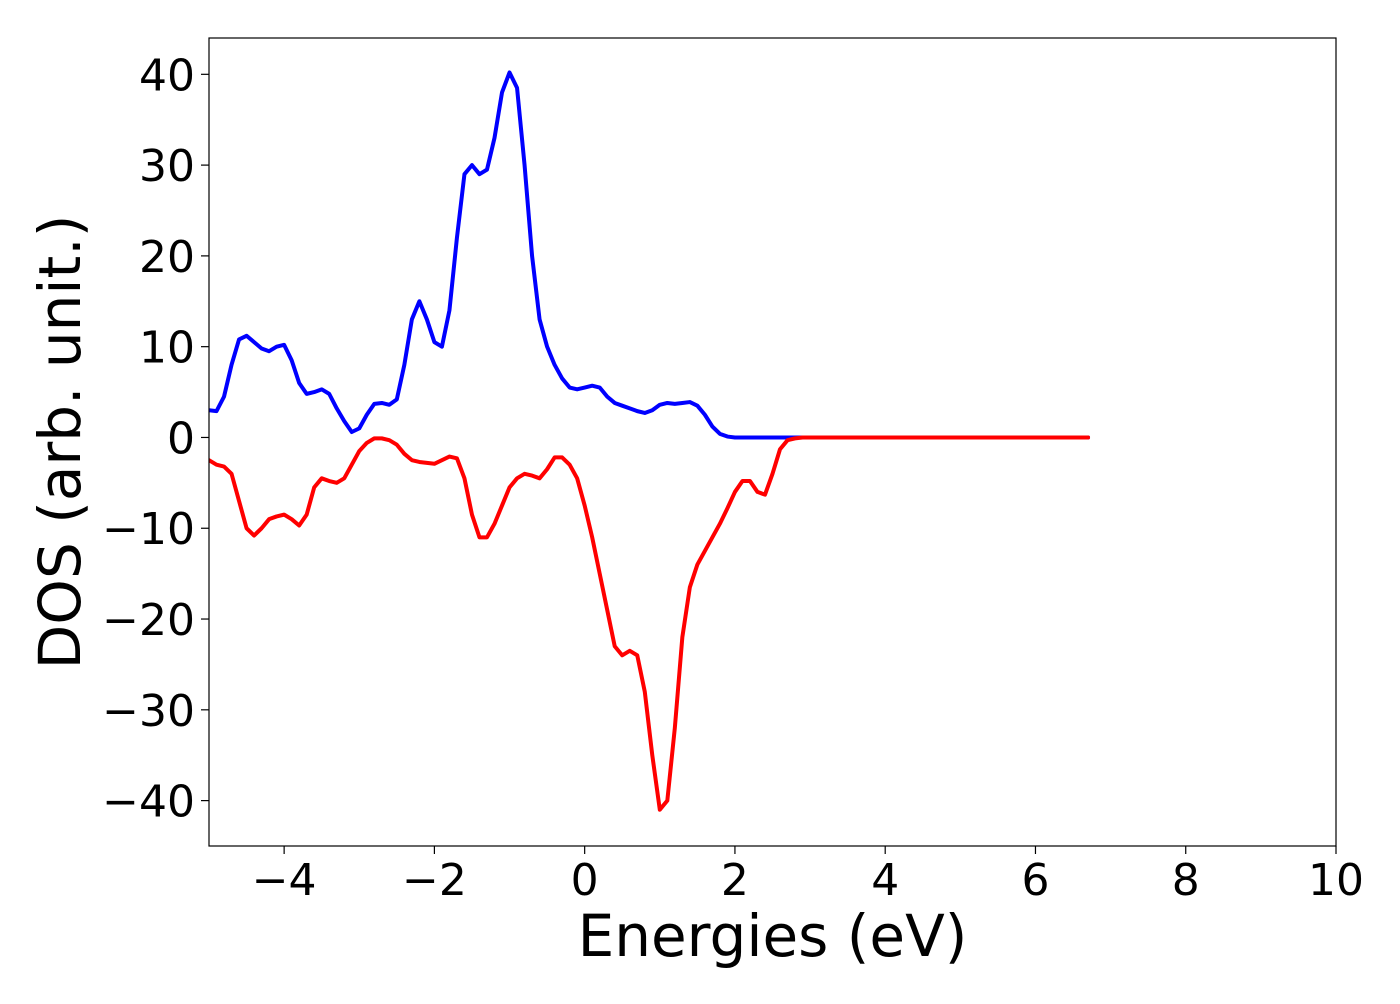  Describe the element at coordinates (735, 880) in the screenshot. I see `x-tick-label: 2` at that location.